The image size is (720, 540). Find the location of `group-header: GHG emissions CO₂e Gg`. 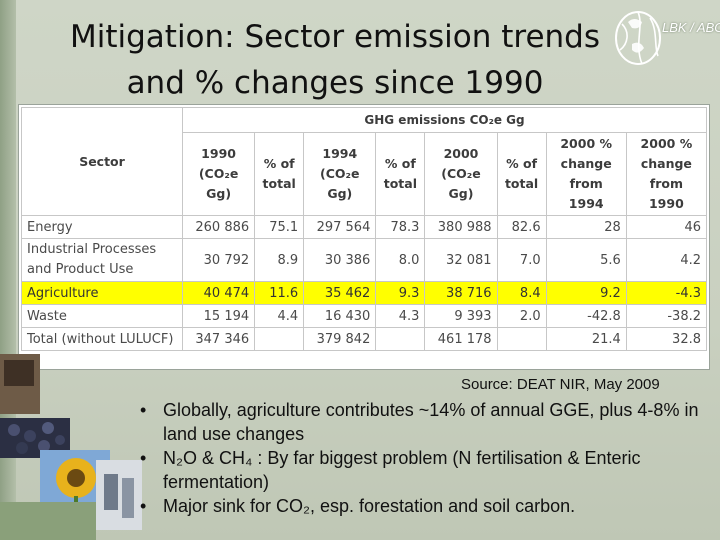

group-header: GHG emissions CO₂e Gg is located at coordinates (444, 120).